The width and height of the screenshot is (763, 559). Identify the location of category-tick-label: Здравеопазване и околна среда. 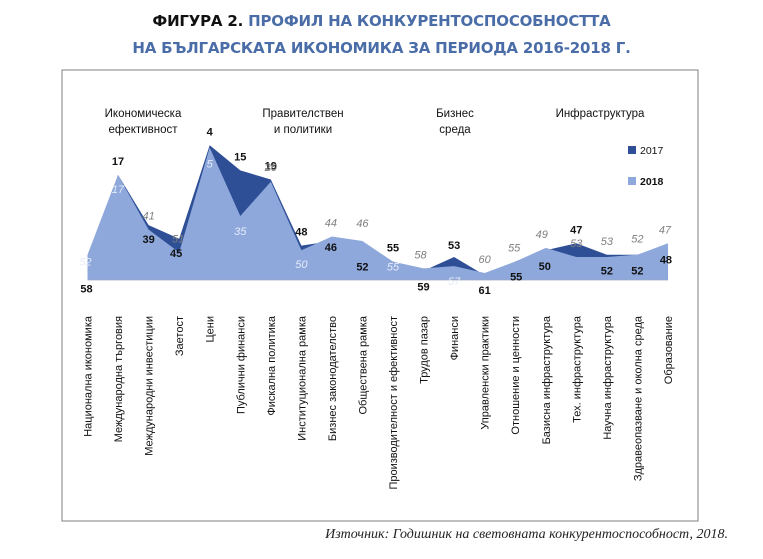
(638, 398).